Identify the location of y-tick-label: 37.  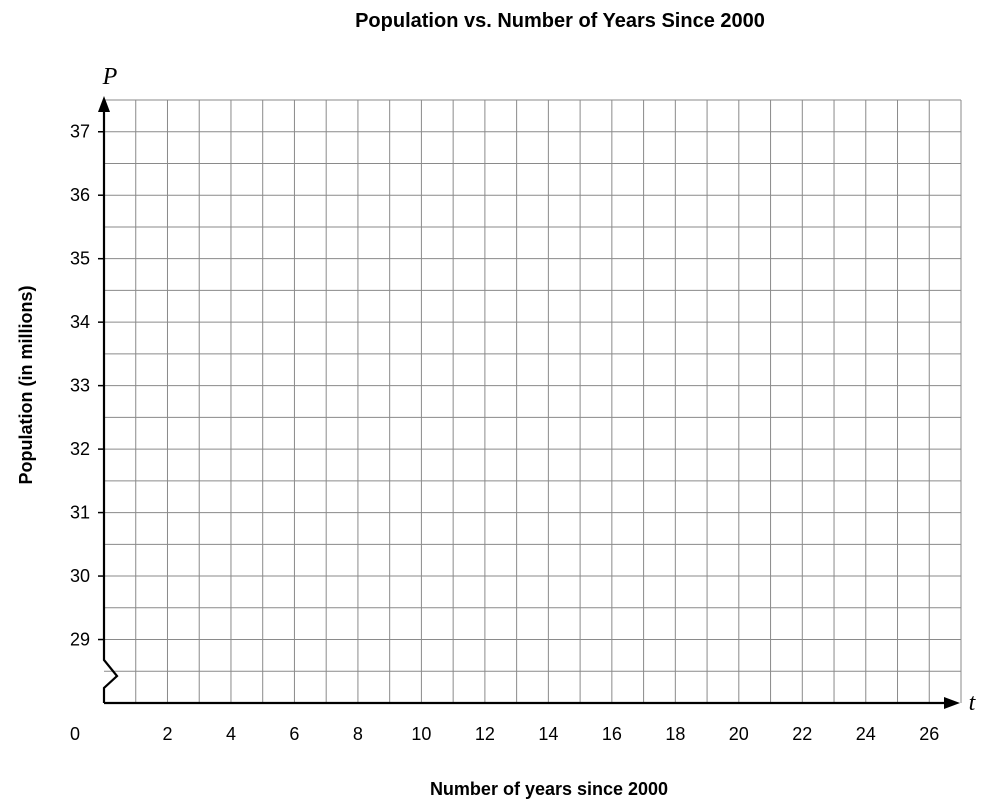
(80, 132).